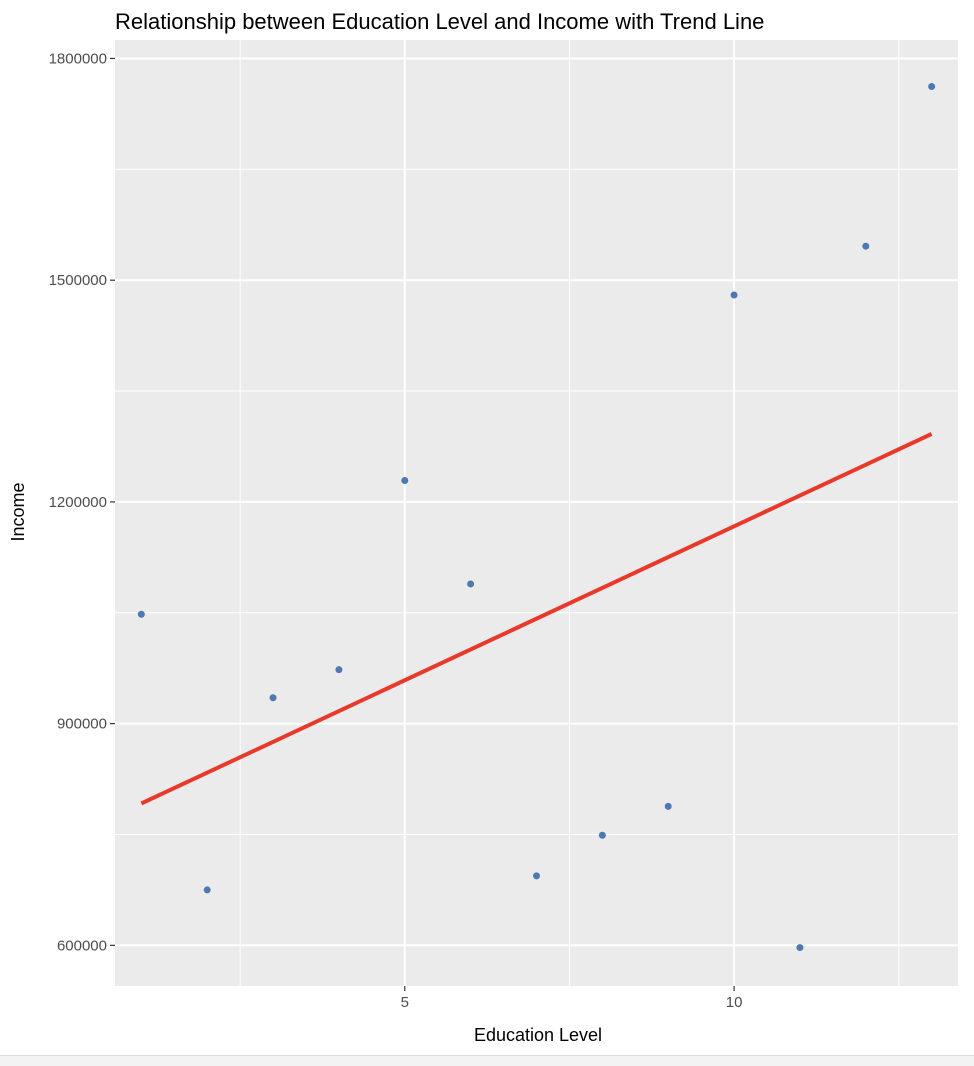 This screenshot has height=1066, width=974. Describe the element at coordinates (78, 280) in the screenshot. I see `y-tick-label-3: 1500000` at that location.